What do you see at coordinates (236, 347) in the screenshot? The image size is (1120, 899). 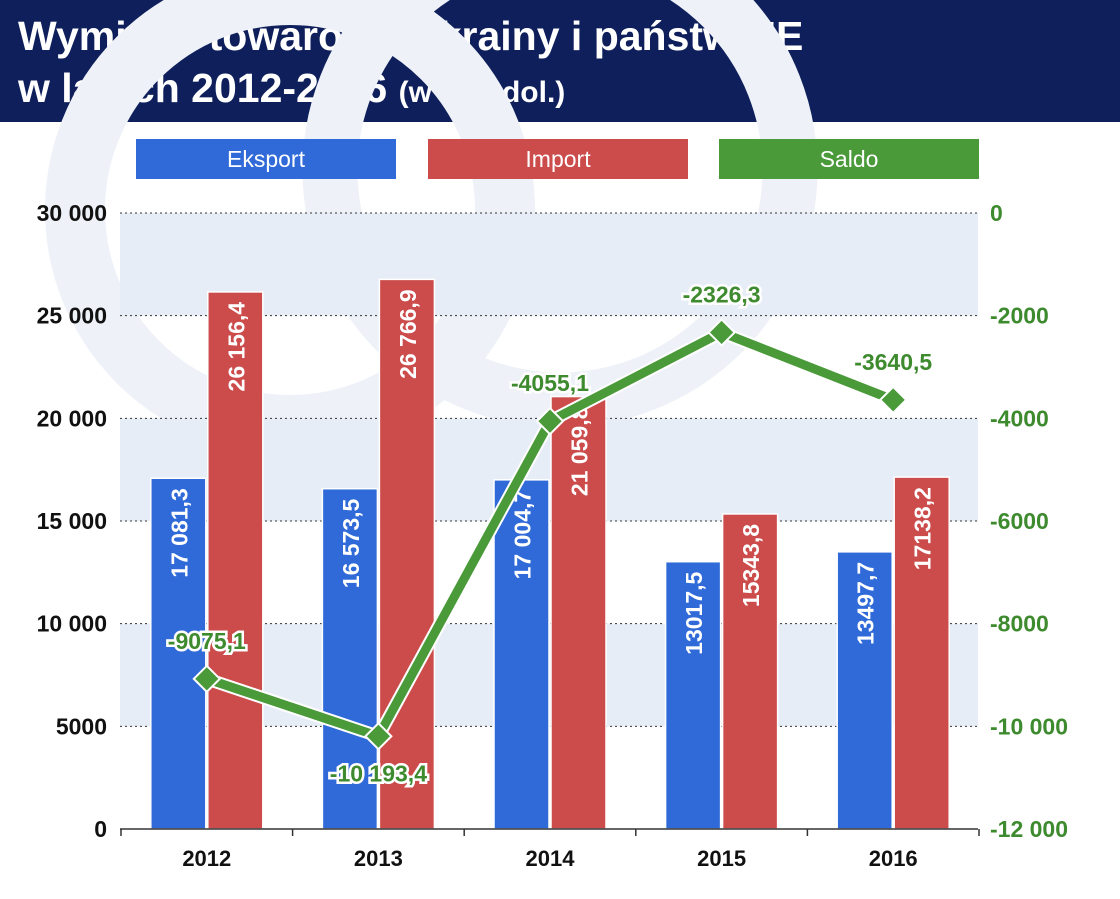 I see `import-value-label: 26 156,4` at bounding box center [236, 347].